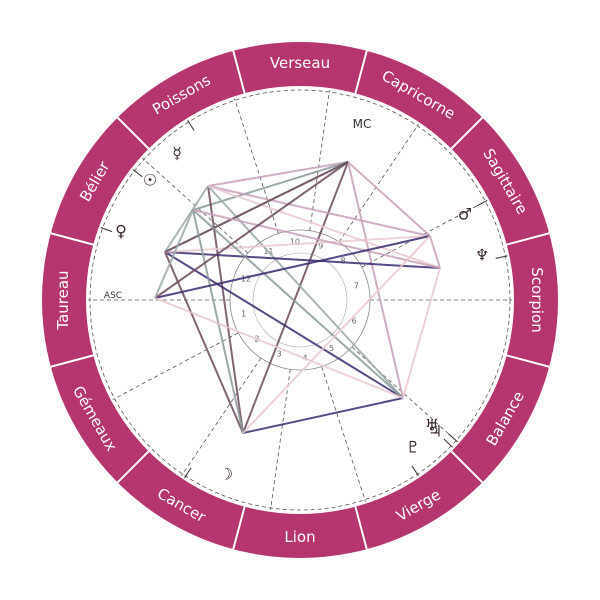 The width and height of the screenshot is (600, 600). I want to click on angle-labels: MC ASC, so click(237, 209).